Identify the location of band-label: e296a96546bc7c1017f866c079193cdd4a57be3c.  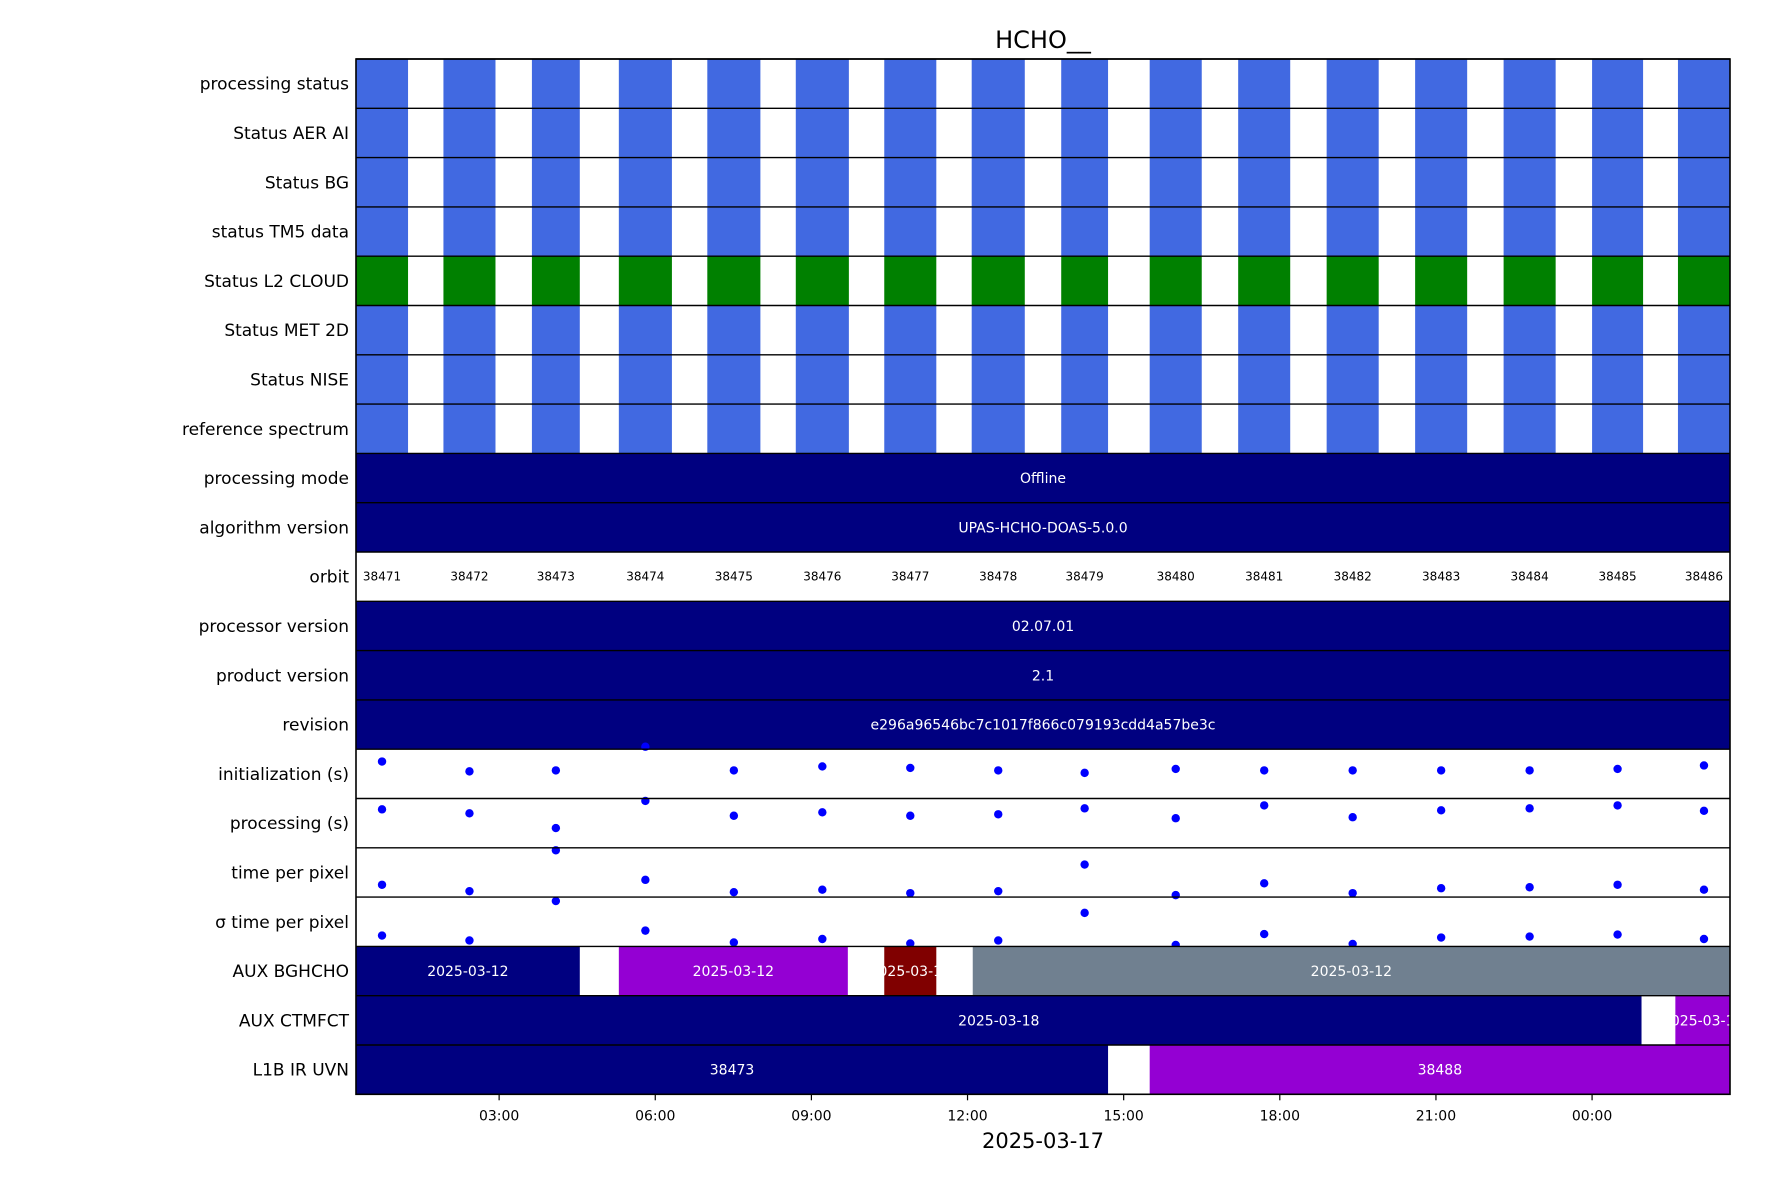
(1043, 726).